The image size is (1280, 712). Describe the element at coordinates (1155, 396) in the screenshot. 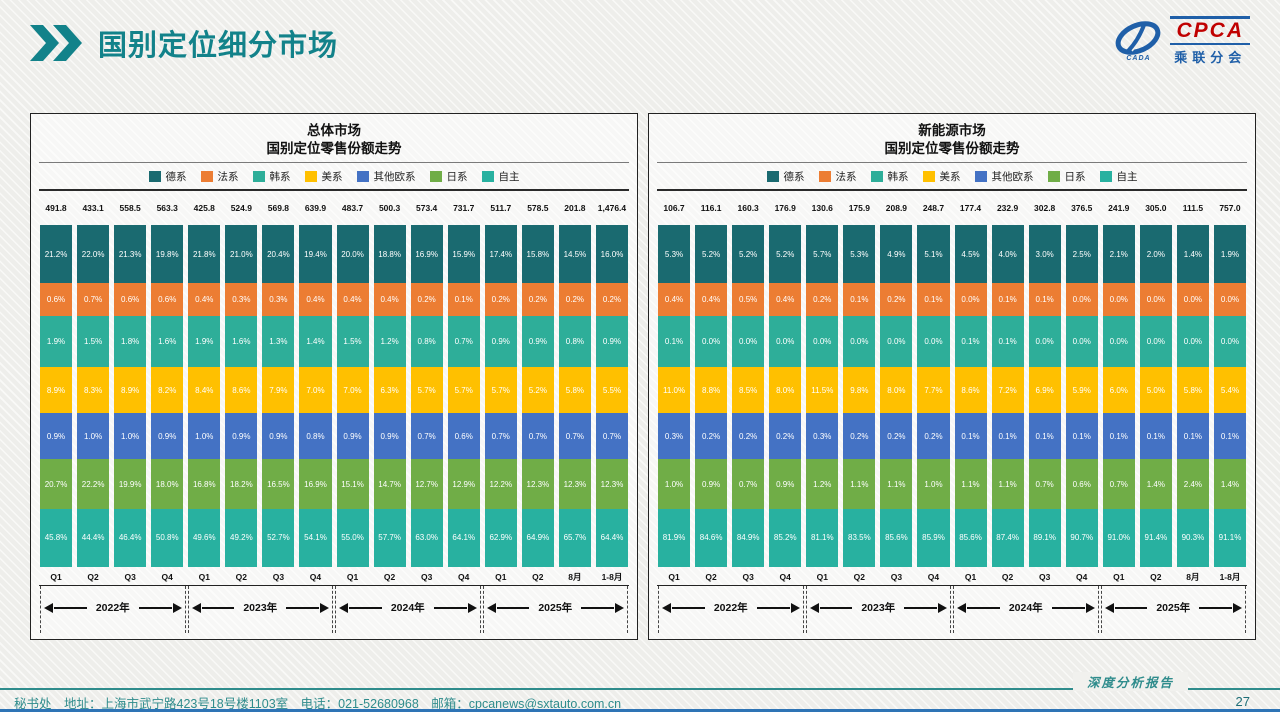

I see `bar-14: 2.0% 0.0% 0.0% 5.0% 0.1% 1.4% 91.4%` at that location.